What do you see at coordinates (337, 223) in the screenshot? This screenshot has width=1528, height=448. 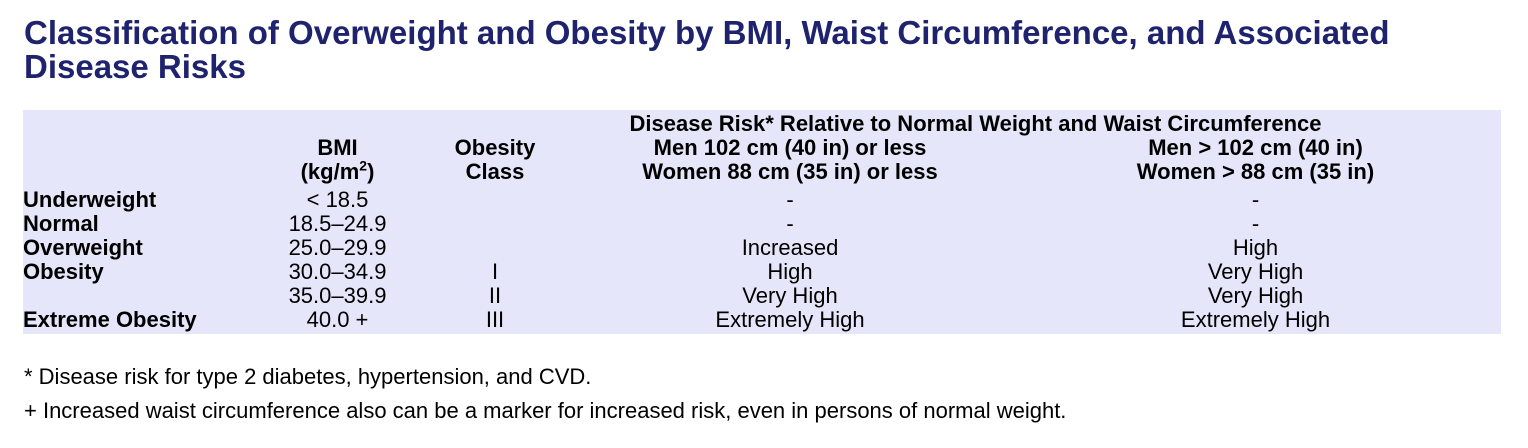 I see `row-bmi-range: 18.5–24.9` at bounding box center [337, 223].